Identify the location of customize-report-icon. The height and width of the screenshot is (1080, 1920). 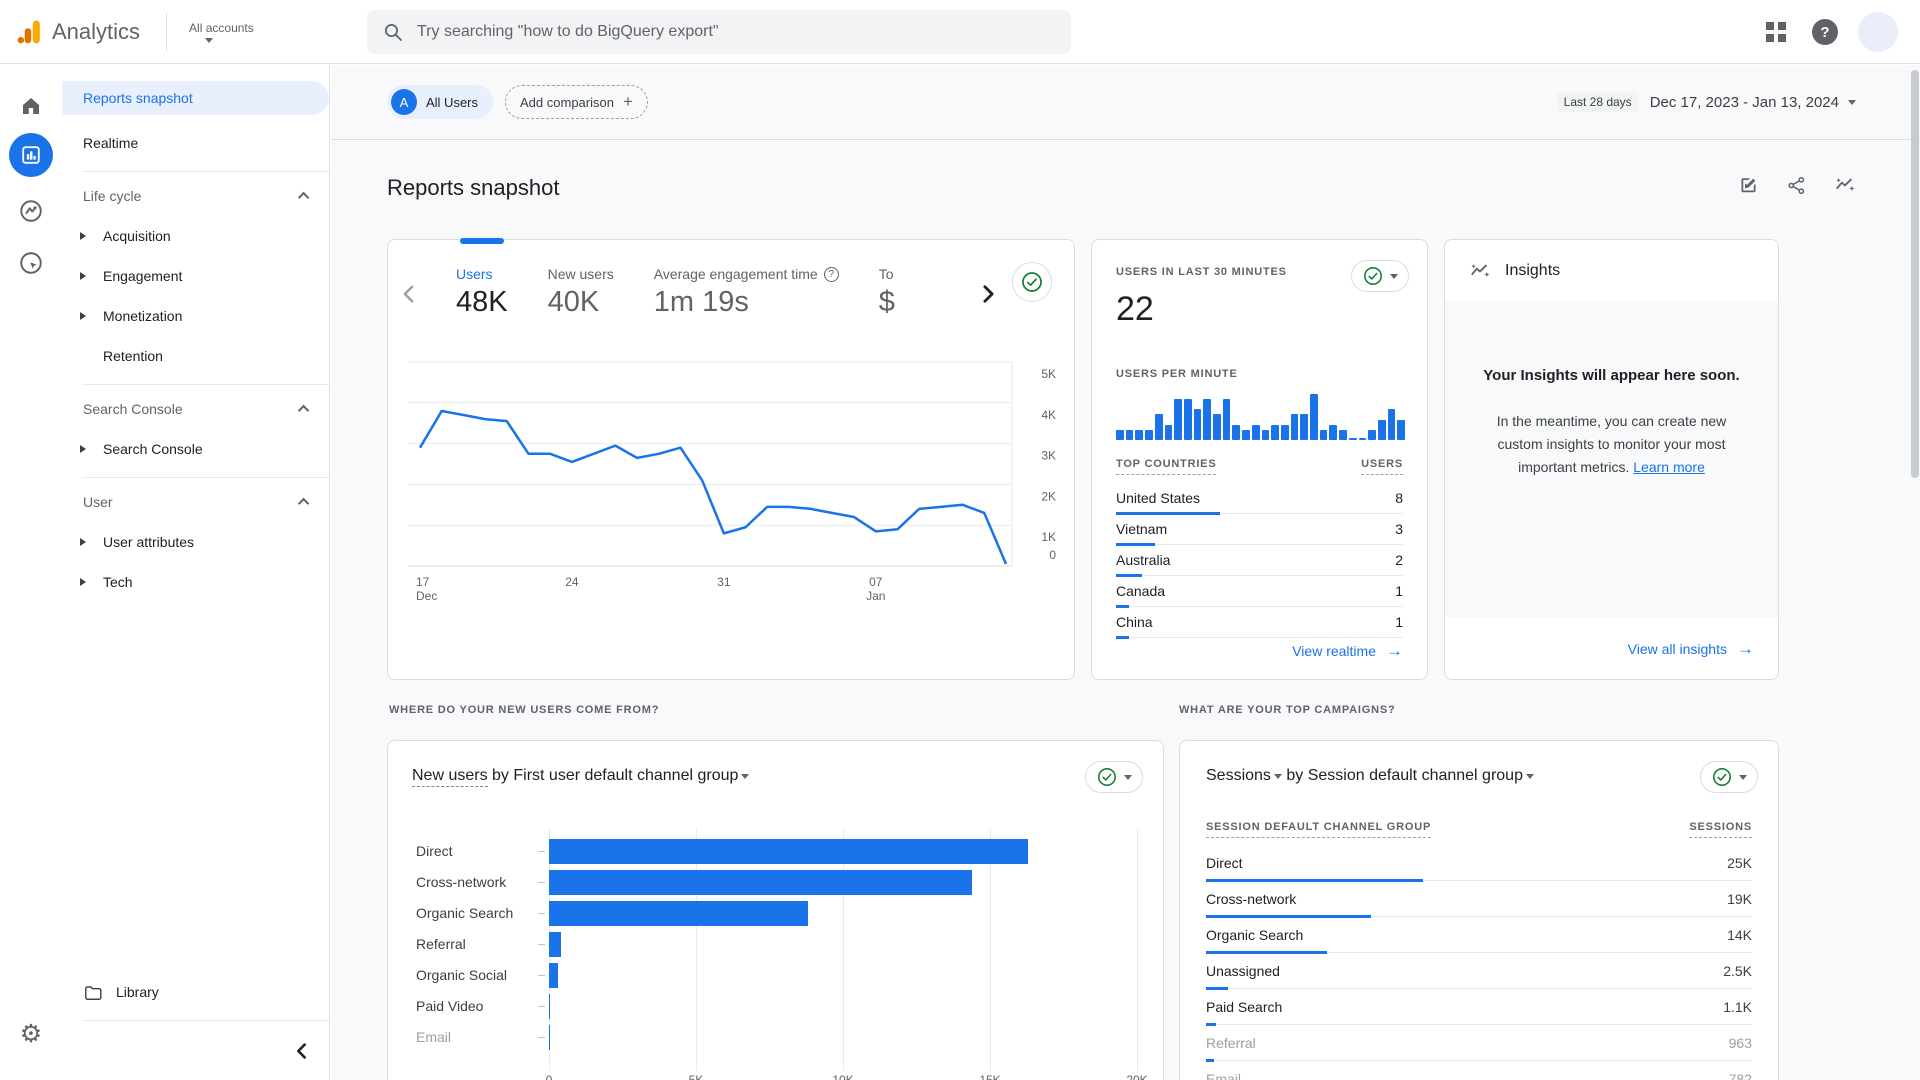
(1748, 187).